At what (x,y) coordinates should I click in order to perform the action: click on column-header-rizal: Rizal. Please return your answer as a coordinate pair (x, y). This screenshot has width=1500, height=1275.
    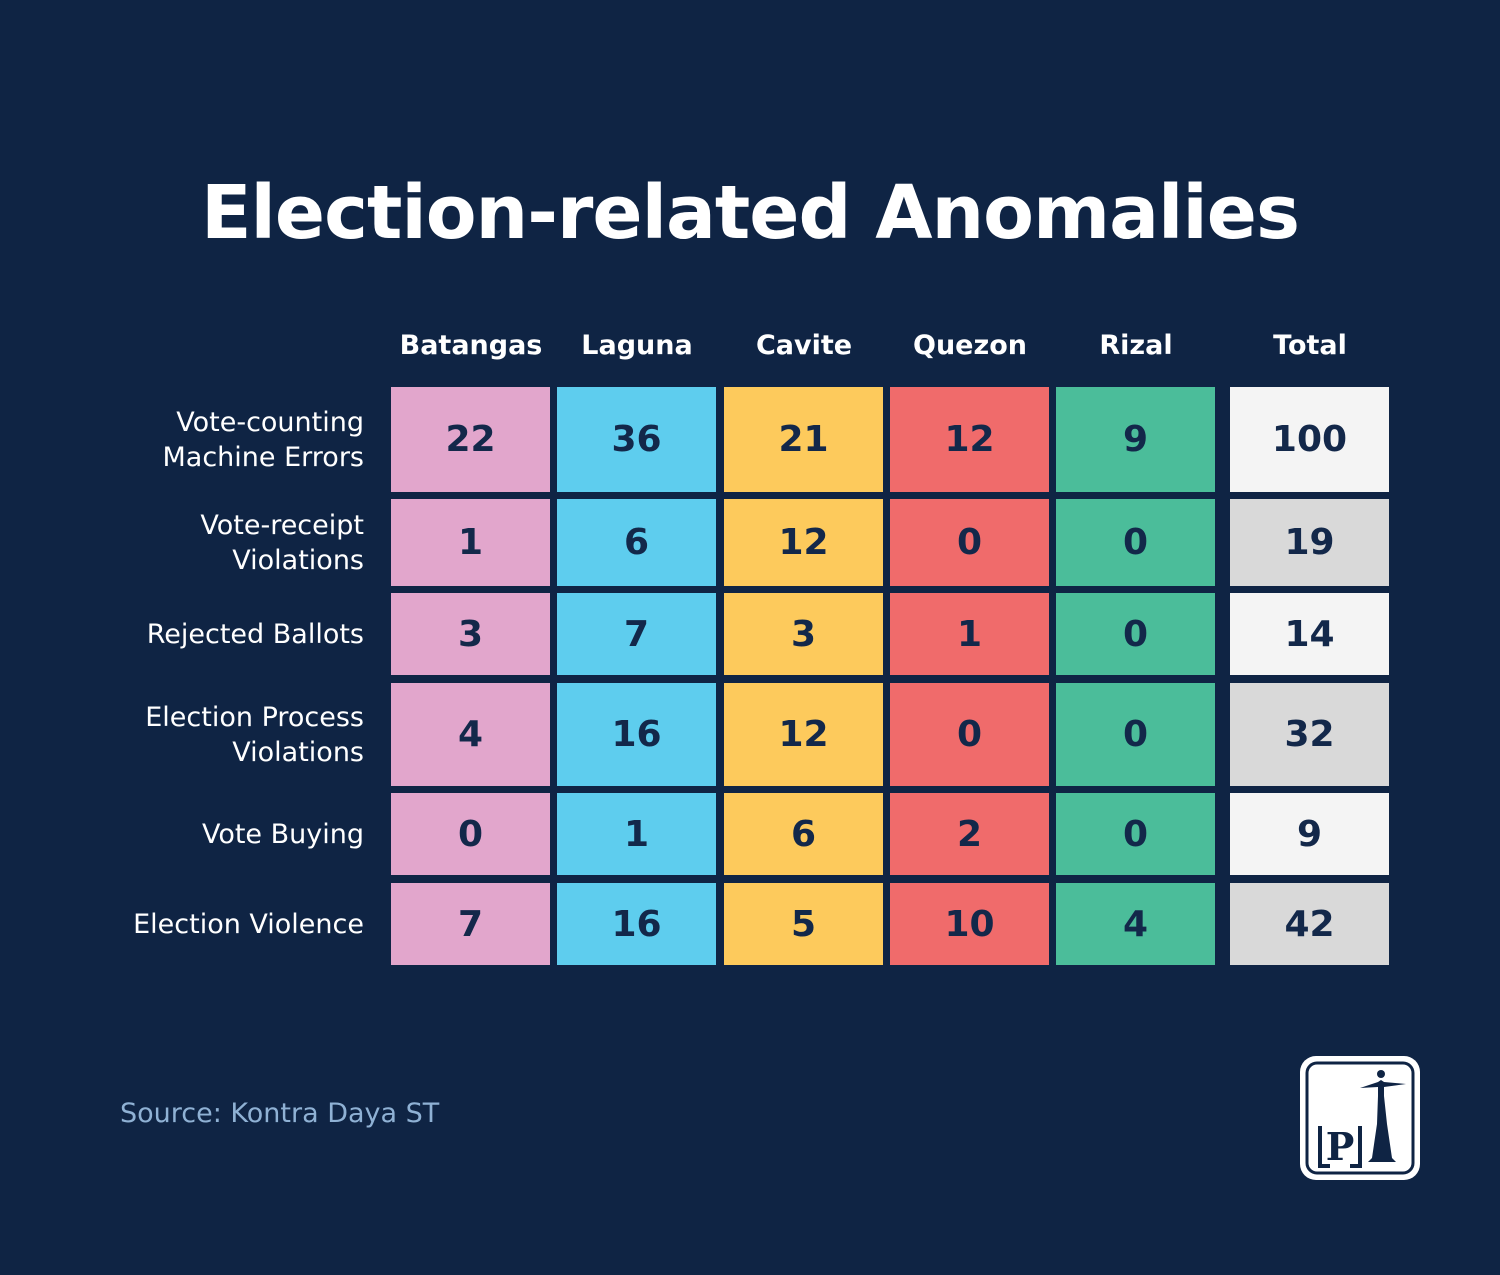
    Looking at the image, I should click on (1136, 345).